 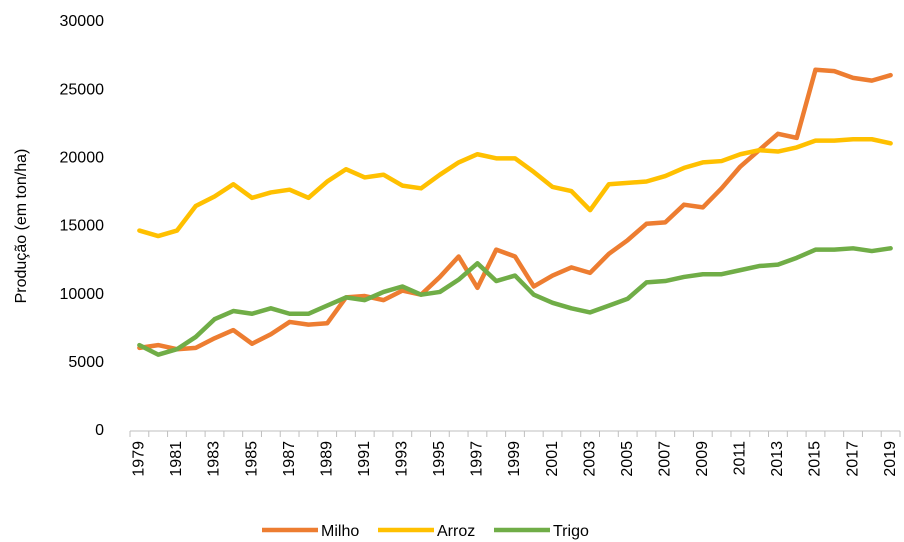 I want to click on x-tick-label: 2019, so click(x=890, y=459).